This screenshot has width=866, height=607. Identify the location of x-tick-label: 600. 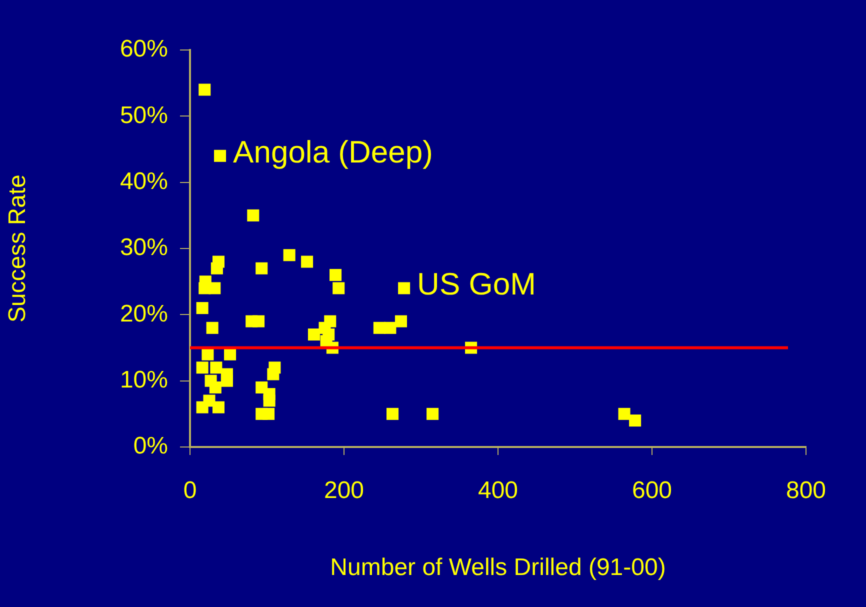
(652, 490).